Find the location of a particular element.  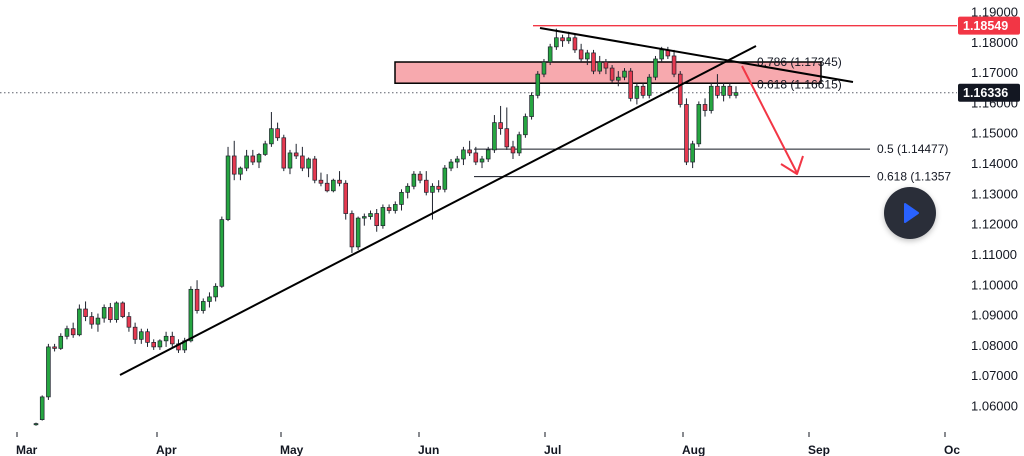

y-tick-label: 1.13000 is located at coordinates (994, 193).